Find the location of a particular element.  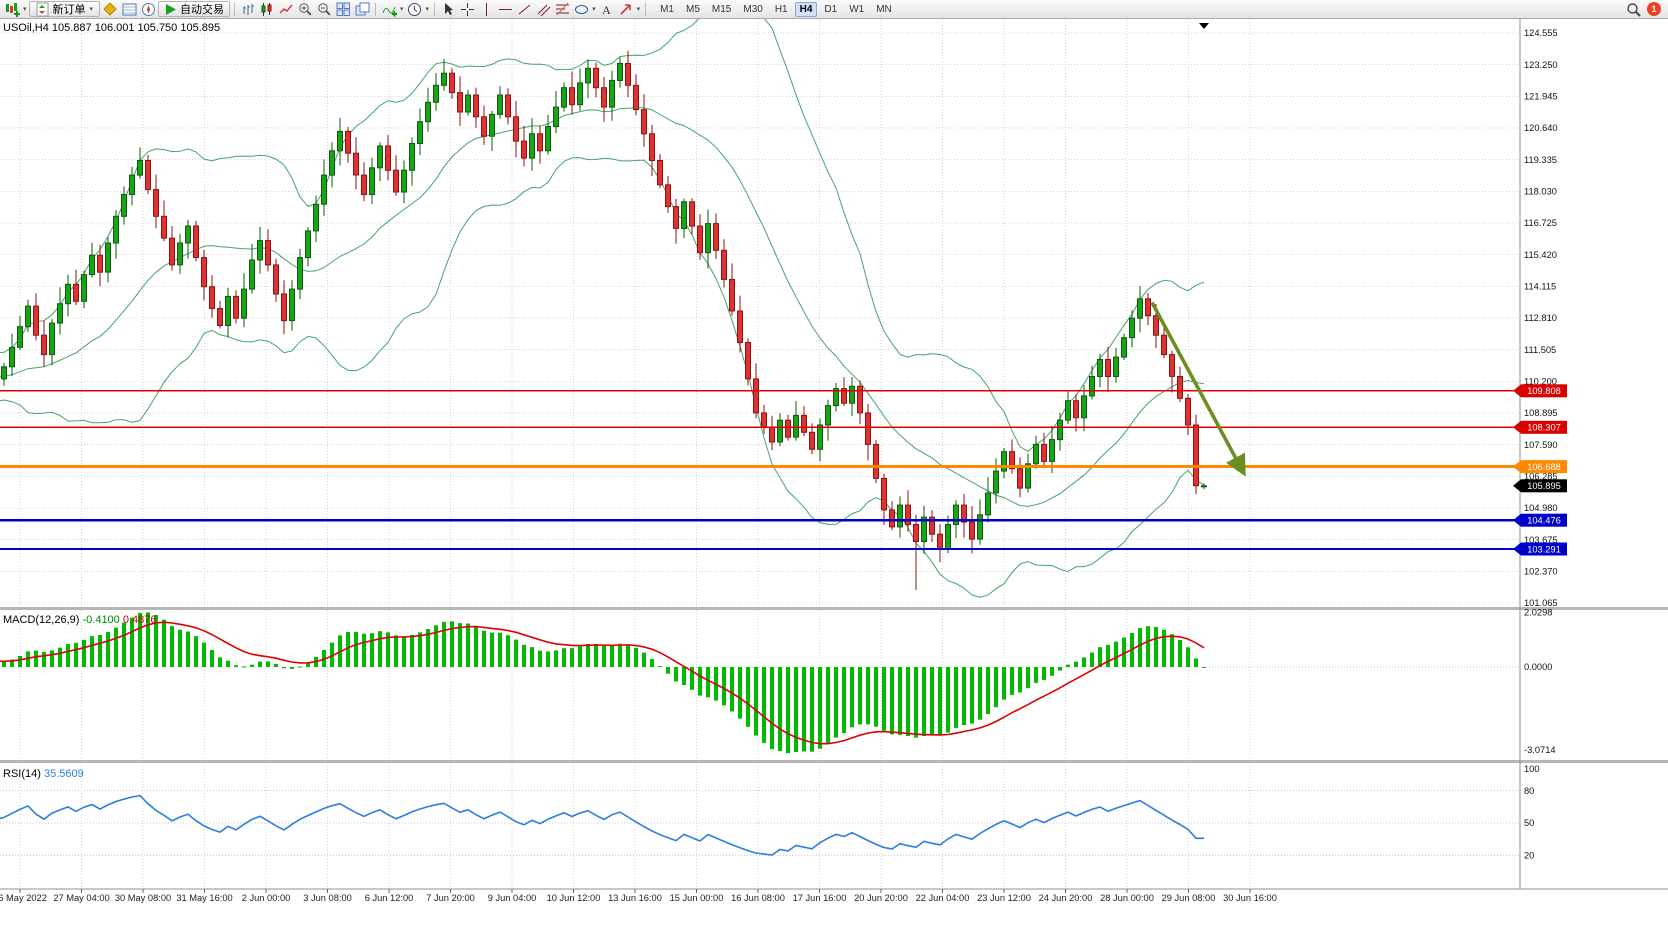

timeframe-m5: M5 is located at coordinates (693, 9).